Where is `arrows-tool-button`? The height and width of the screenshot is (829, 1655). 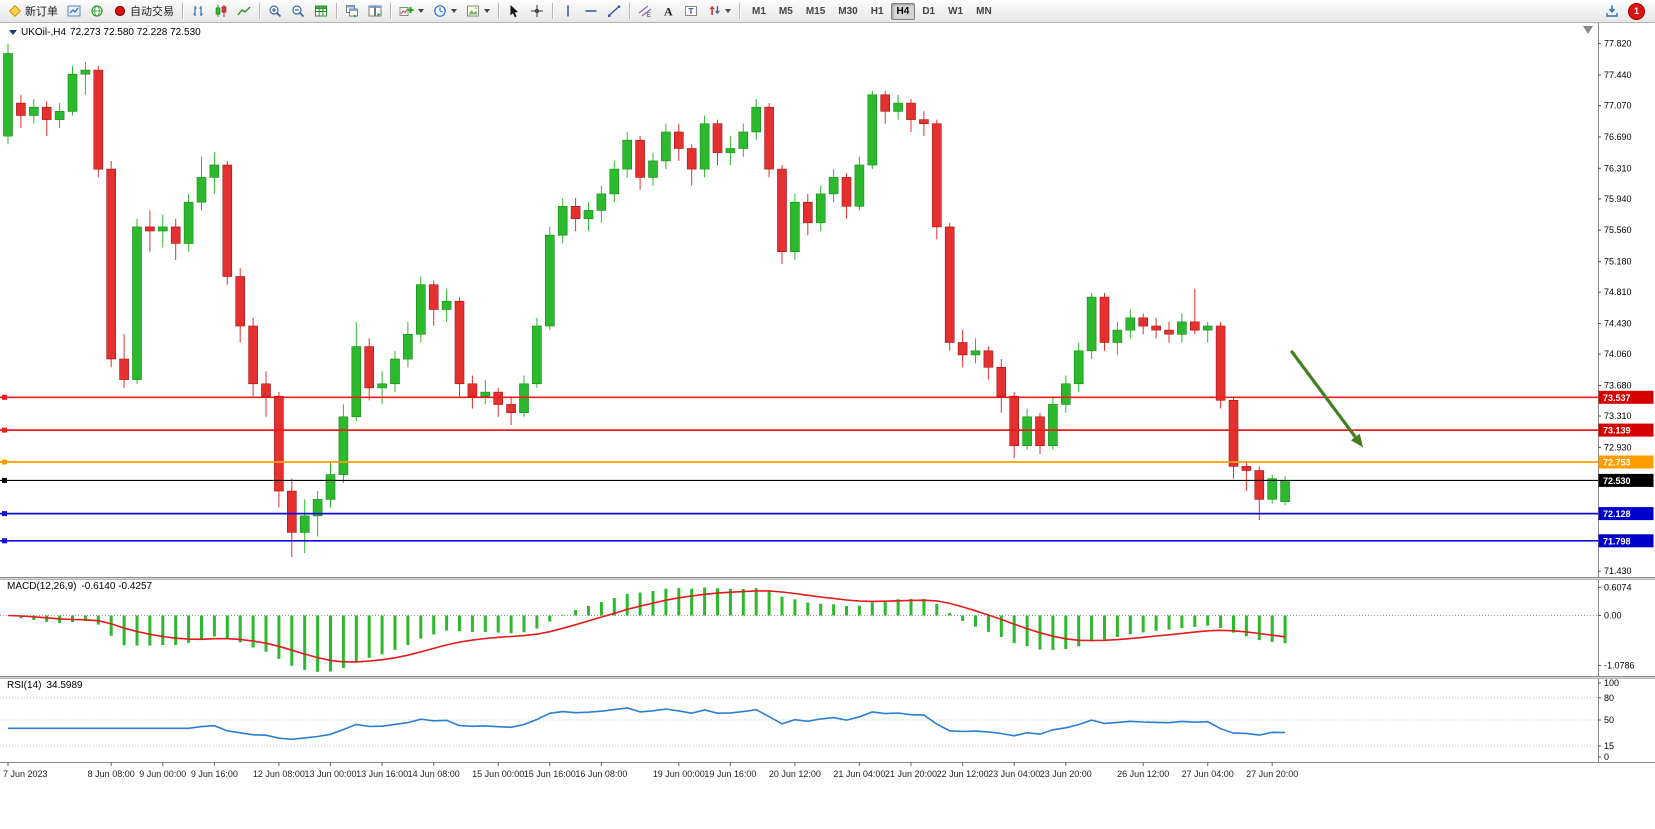 arrows-tool-button is located at coordinates (719, 11).